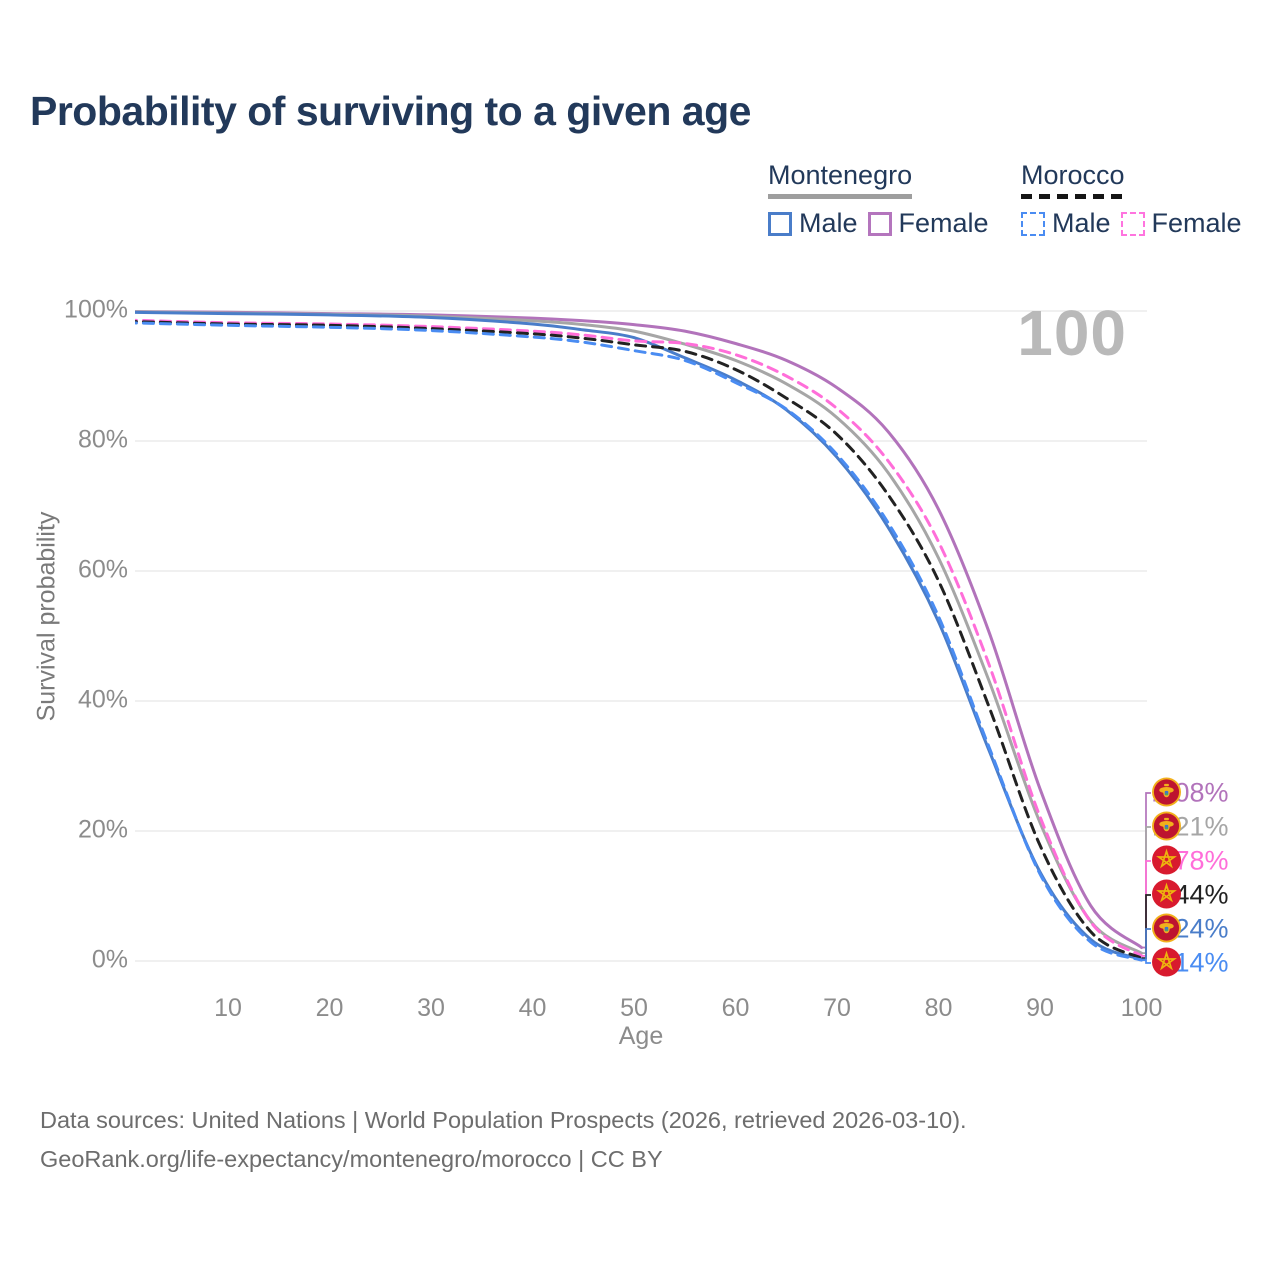 The width and height of the screenshot is (1280, 1280). Describe the element at coordinates (828, 223) in the screenshot. I see `legend-label-montenegro-male: Male` at that location.